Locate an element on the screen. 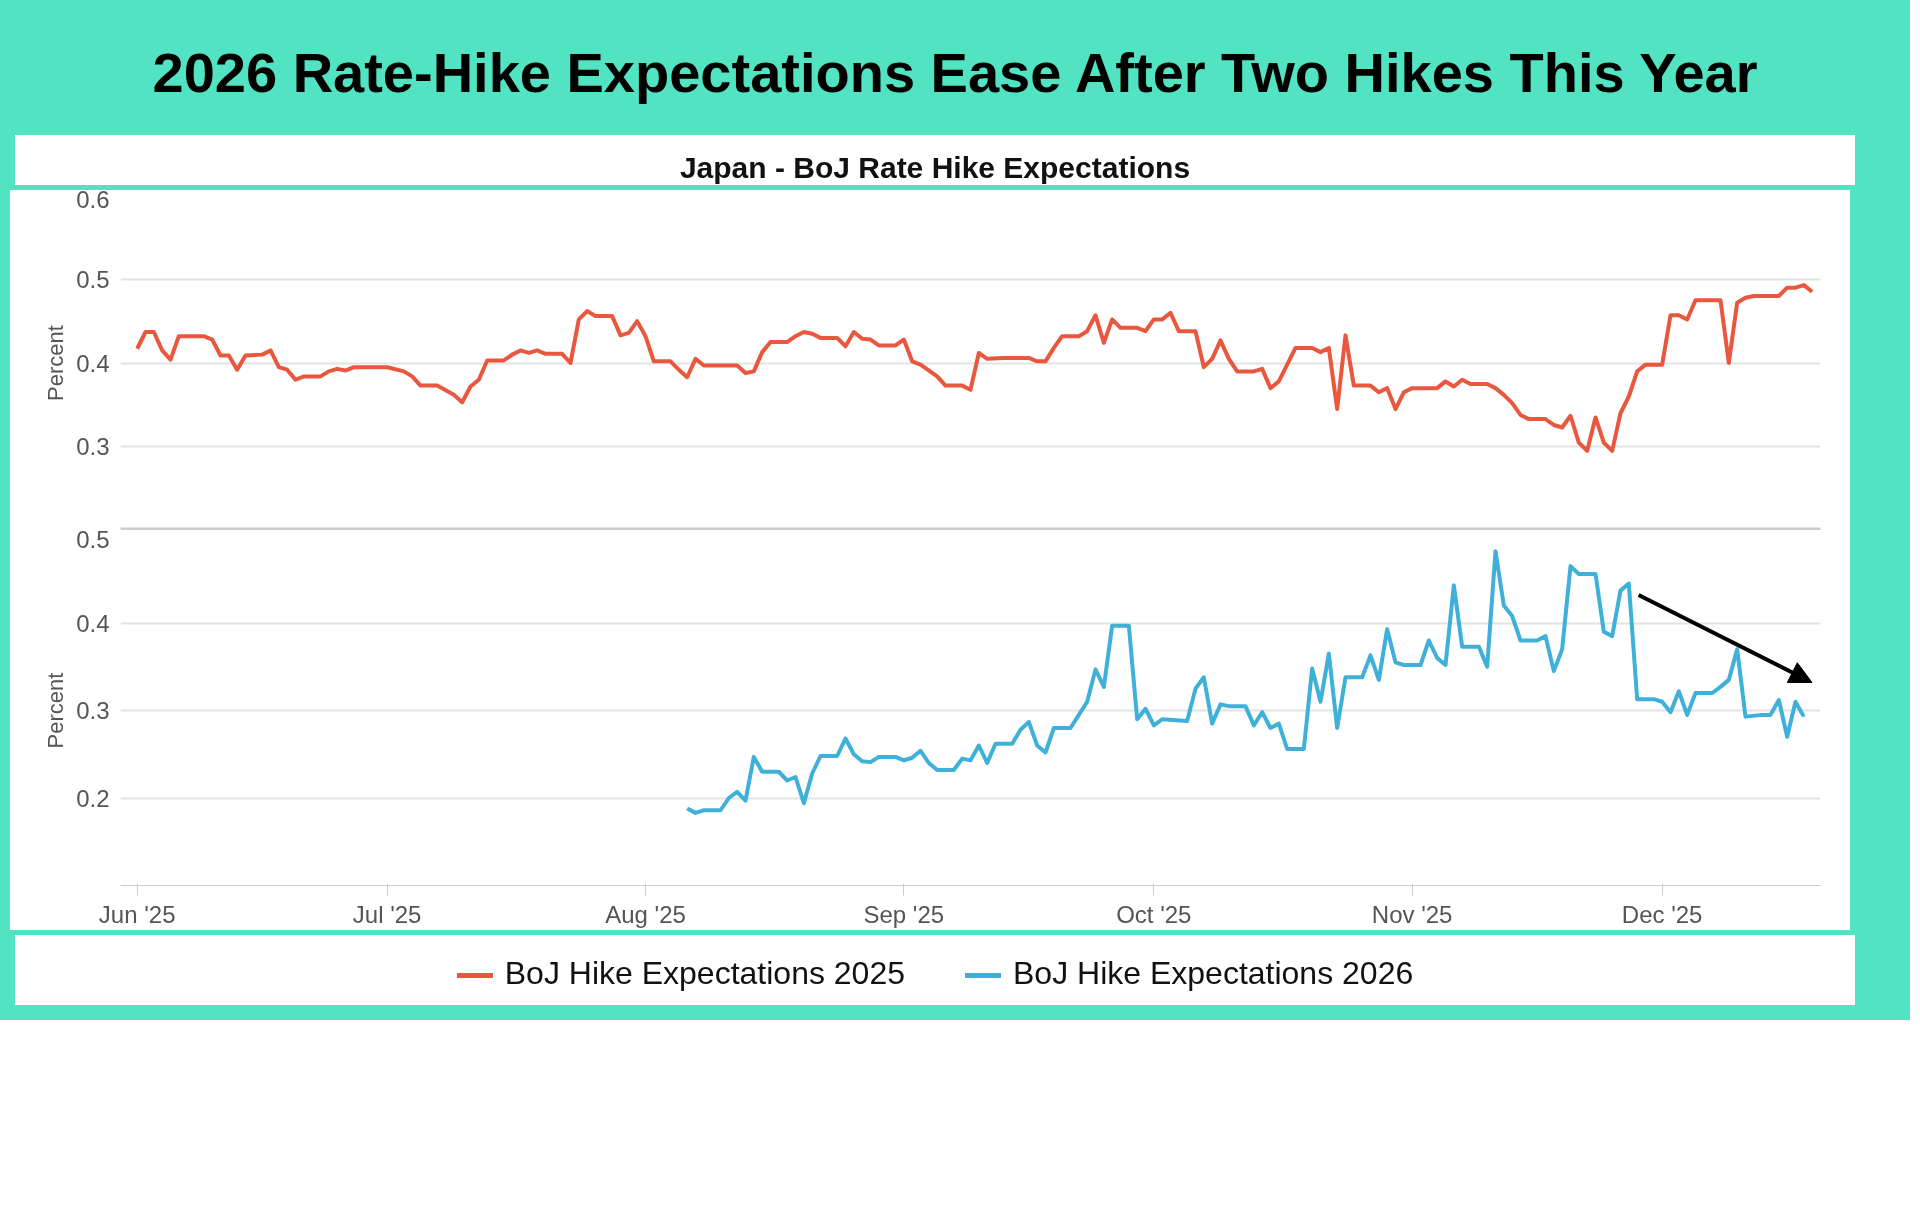 The image size is (1920, 1226). chart-subtitle: Japan - BoJ Rate Hike Expectations is located at coordinates (935, 168).